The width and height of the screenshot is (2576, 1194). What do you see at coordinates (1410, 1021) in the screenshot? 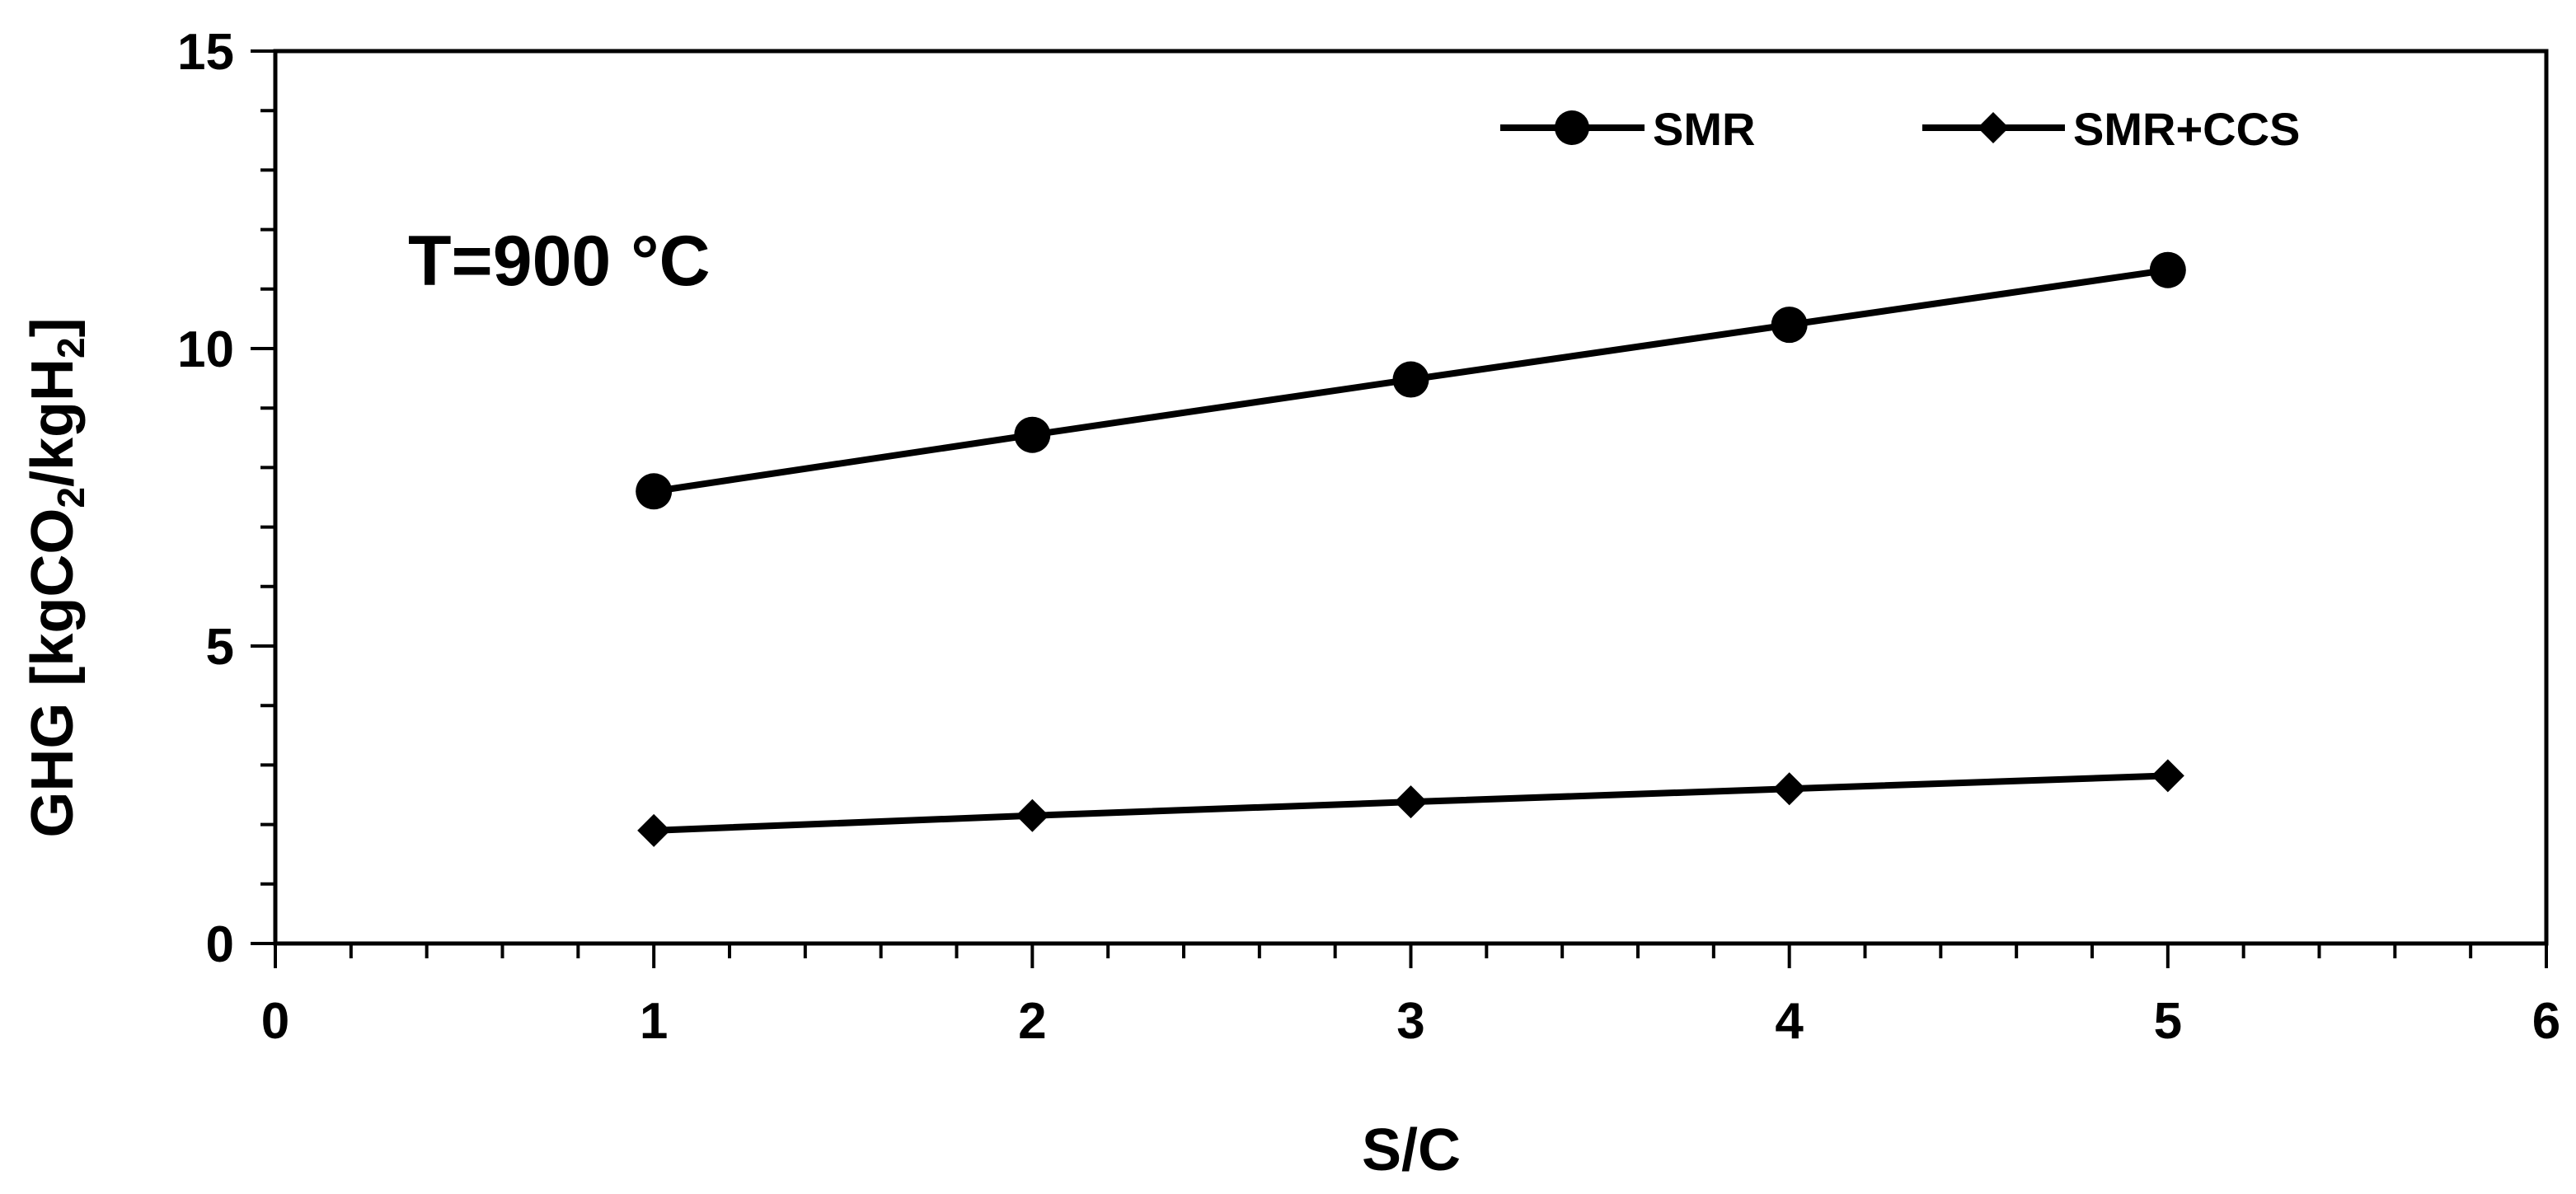
I see `x-tick-label: 3` at bounding box center [1410, 1021].